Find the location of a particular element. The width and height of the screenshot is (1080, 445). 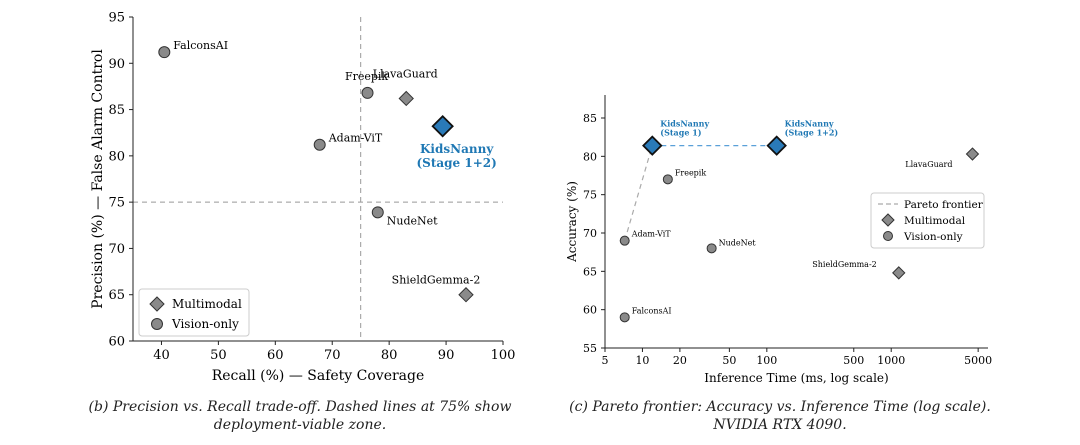

point-kidsnanny-stage-1-marker is located at coordinates (652, 145).